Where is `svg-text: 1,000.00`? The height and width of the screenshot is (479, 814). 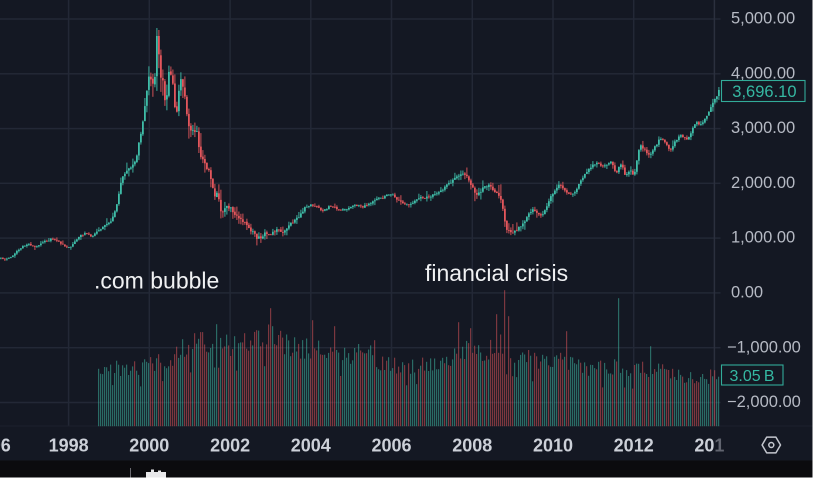
svg-text: 1,000.00 is located at coordinates (763, 238).